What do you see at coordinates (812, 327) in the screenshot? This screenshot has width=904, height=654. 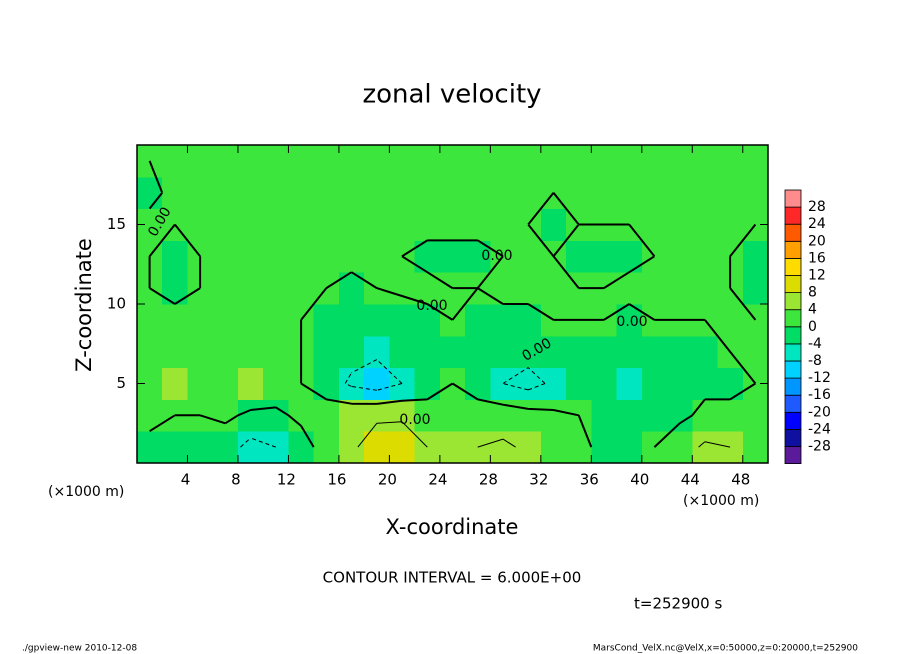 I see `colorbar-label: 0` at bounding box center [812, 327].